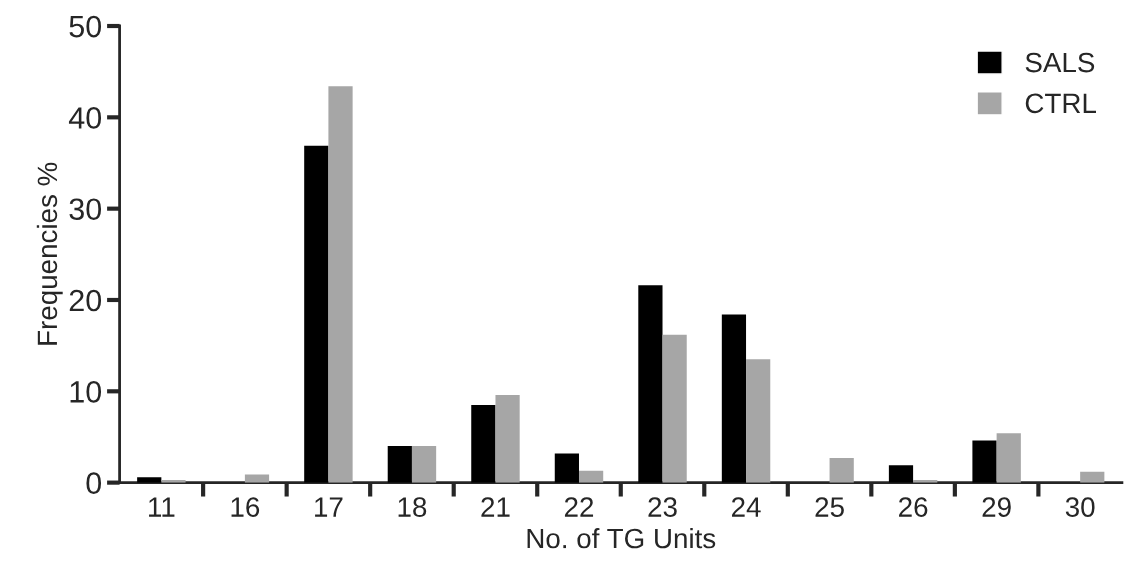  I want to click on x-tick-label: 18, so click(412, 507).